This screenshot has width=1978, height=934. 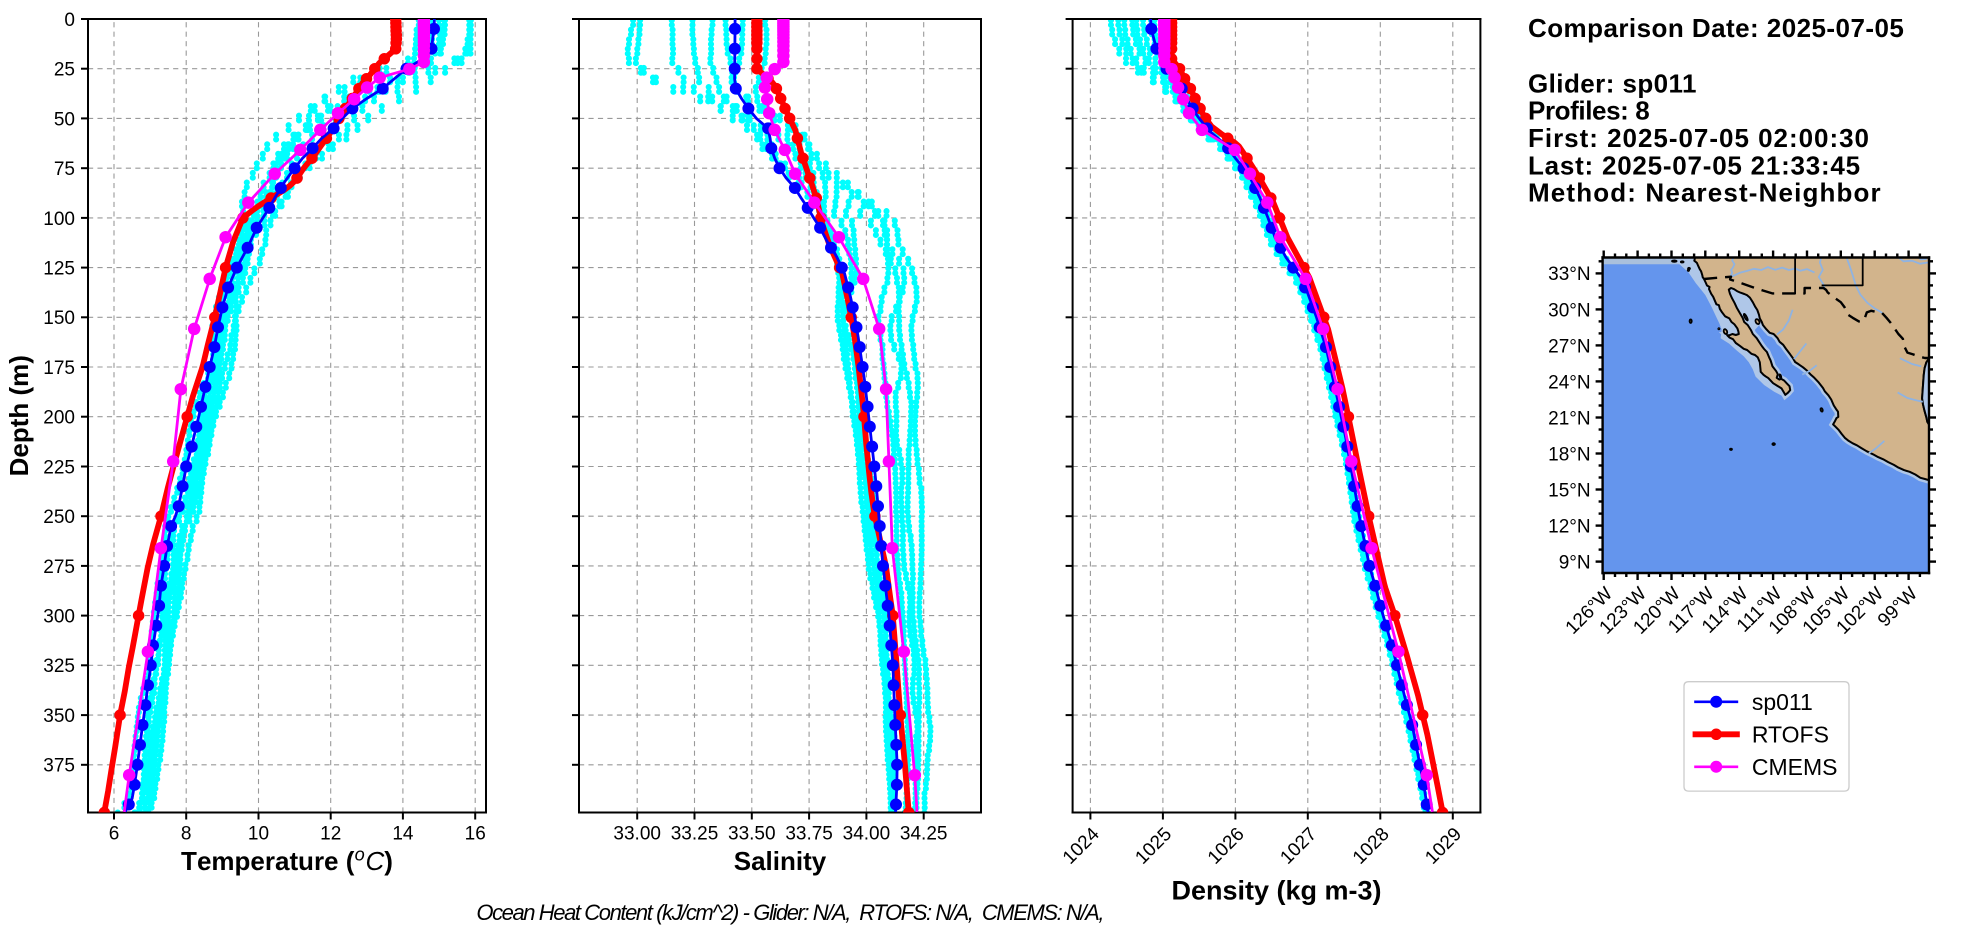 I want to click on svg-text: 325, so click(x=59, y=666).